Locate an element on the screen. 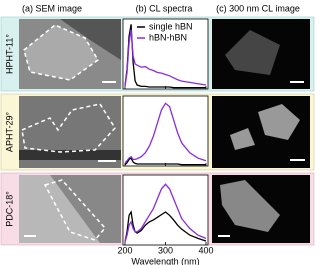 Image resolution: width=320 pixels, height=265 pixels. header: (c) 300 nm CL image is located at coordinates (258, 8).